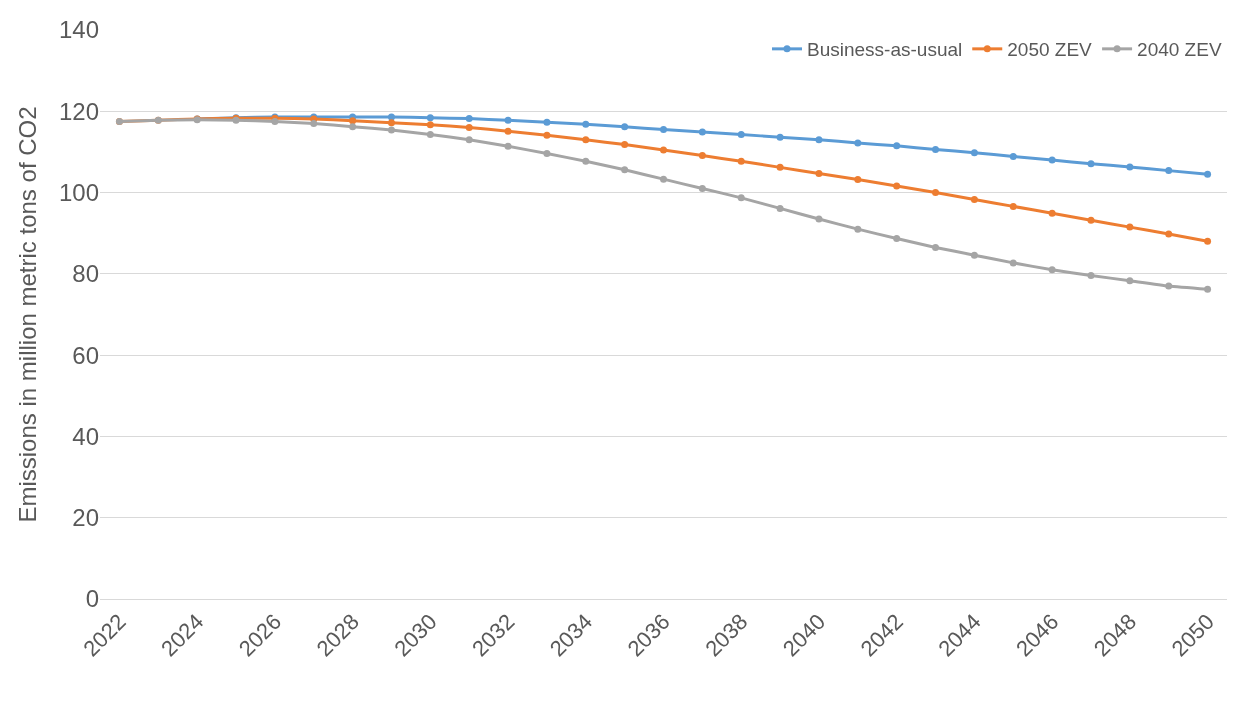  What do you see at coordinates (1050, 50) in the screenshot?
I see `legend-label: 2050 ZEV` at bounding box center [1050, 50].